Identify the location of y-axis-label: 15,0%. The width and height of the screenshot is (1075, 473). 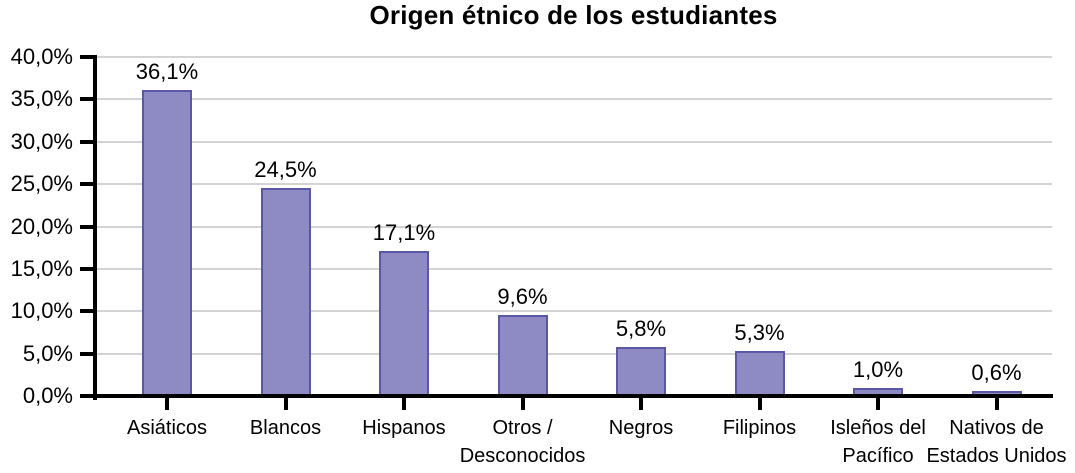
(41, 268).